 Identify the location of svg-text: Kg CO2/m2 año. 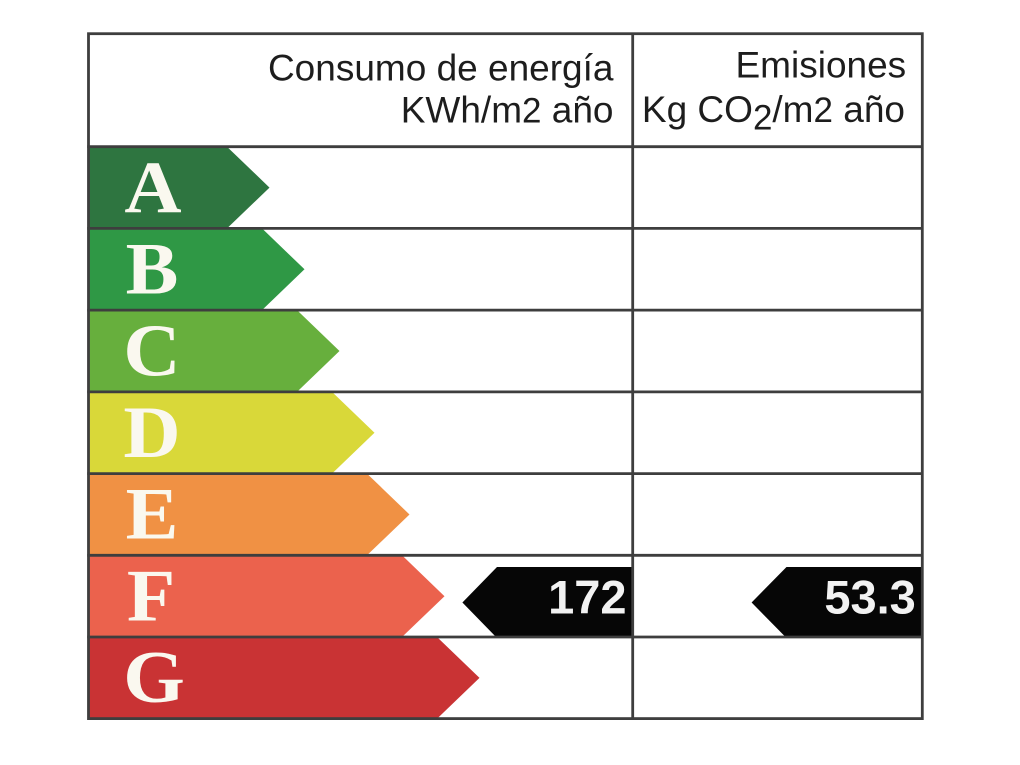
(773, 113).